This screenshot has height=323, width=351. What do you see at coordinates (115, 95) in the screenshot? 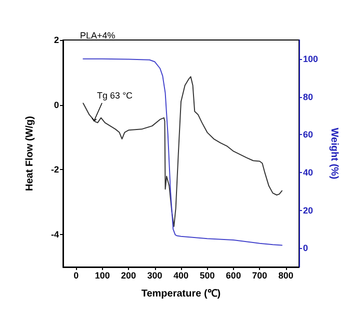
I see `annotation: Tg 63 °C` at bounding box center [115, 95].